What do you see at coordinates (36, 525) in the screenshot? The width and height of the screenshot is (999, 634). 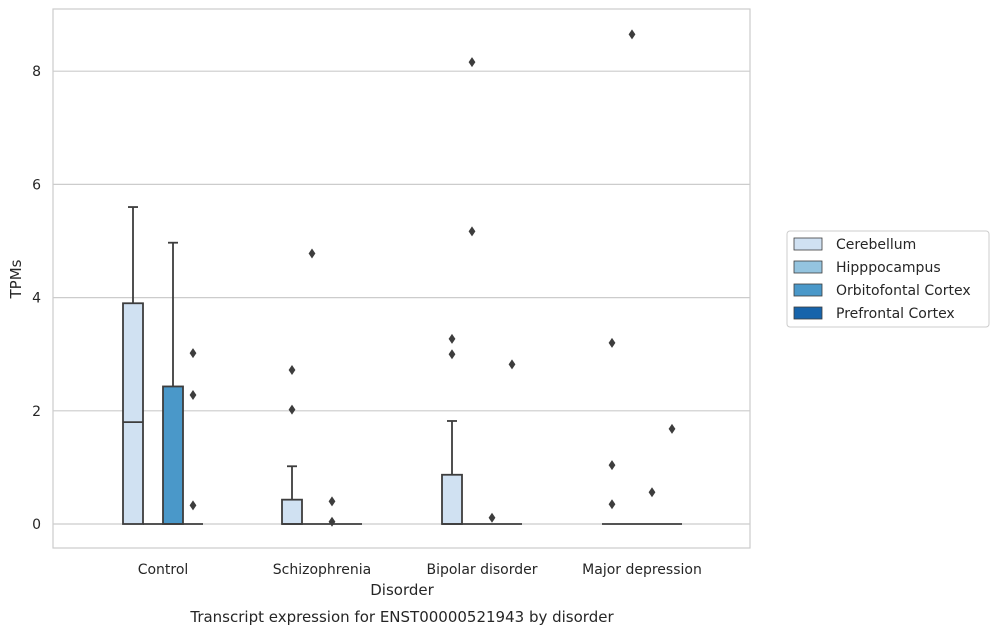 I see `y-tick-label: 0` at bounding box center [36, 525].